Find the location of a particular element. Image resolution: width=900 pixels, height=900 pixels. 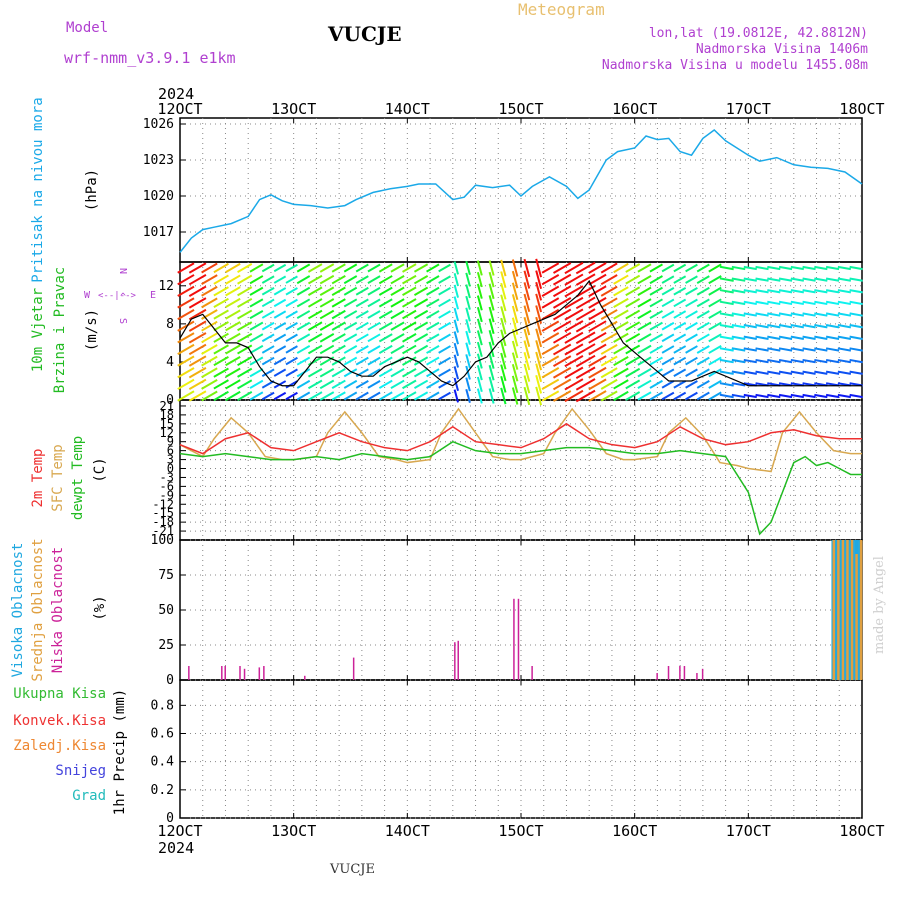

mid-cloud-label: Srednja Oblacnost is located at coordinates (38, 609).